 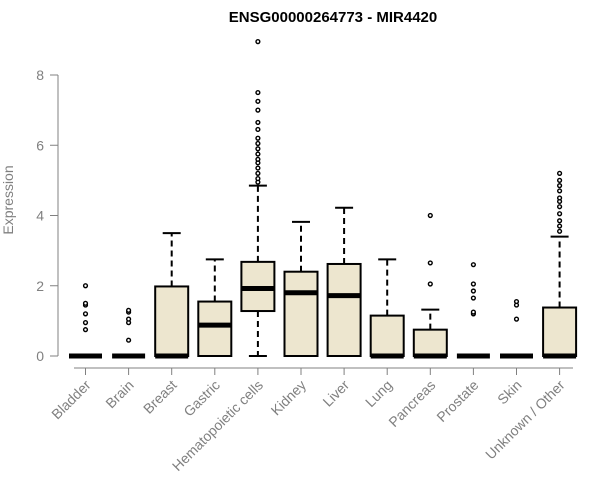 I want to click on box-bladder, so click(x=85, y=321).